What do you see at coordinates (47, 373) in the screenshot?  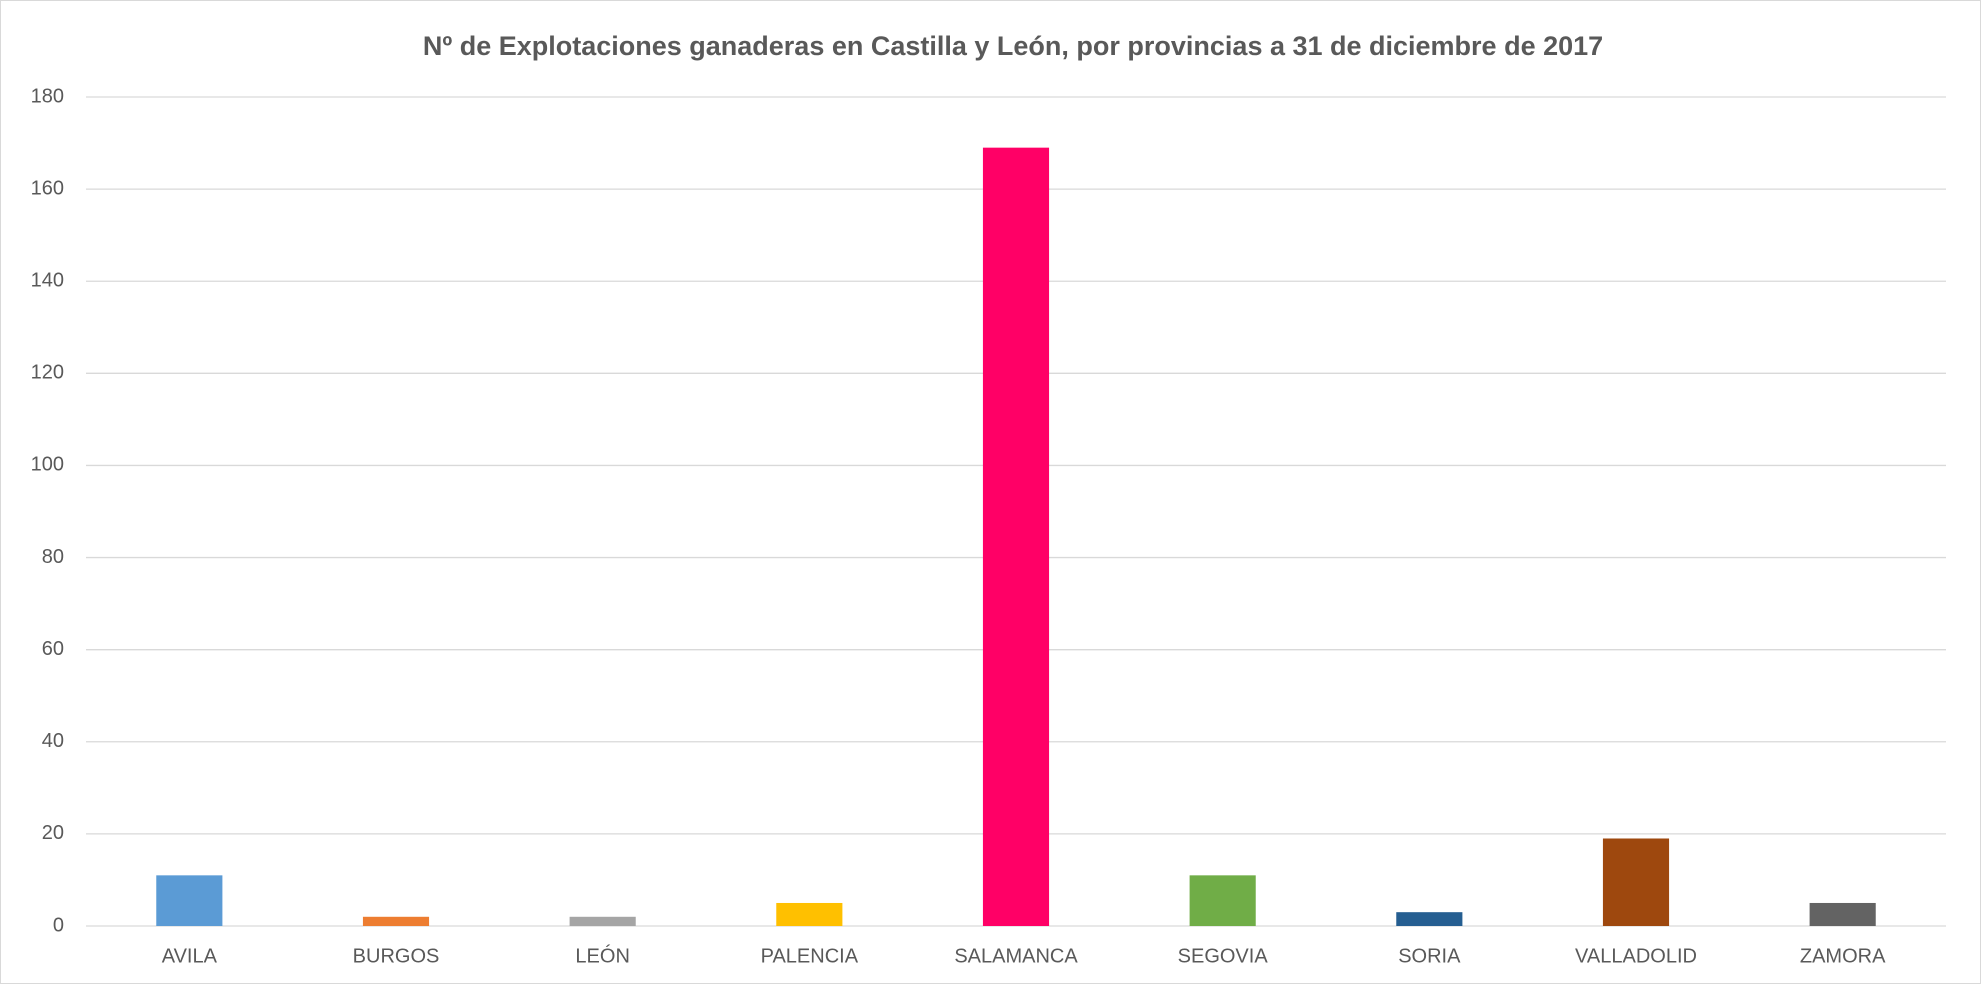 I see `y-tick-label: 120` at bounding box center [47, 373].